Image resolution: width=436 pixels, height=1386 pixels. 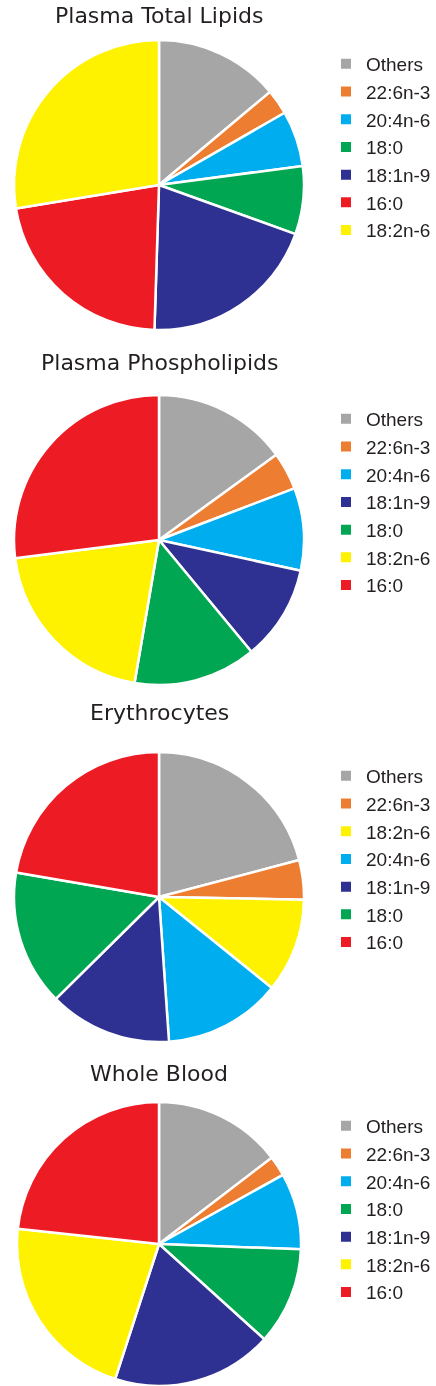 What do you see at coordinates (159, 1073) in the screenshot?
I see `chart-title: Whole Blood` at bounding box center [159, 1073].